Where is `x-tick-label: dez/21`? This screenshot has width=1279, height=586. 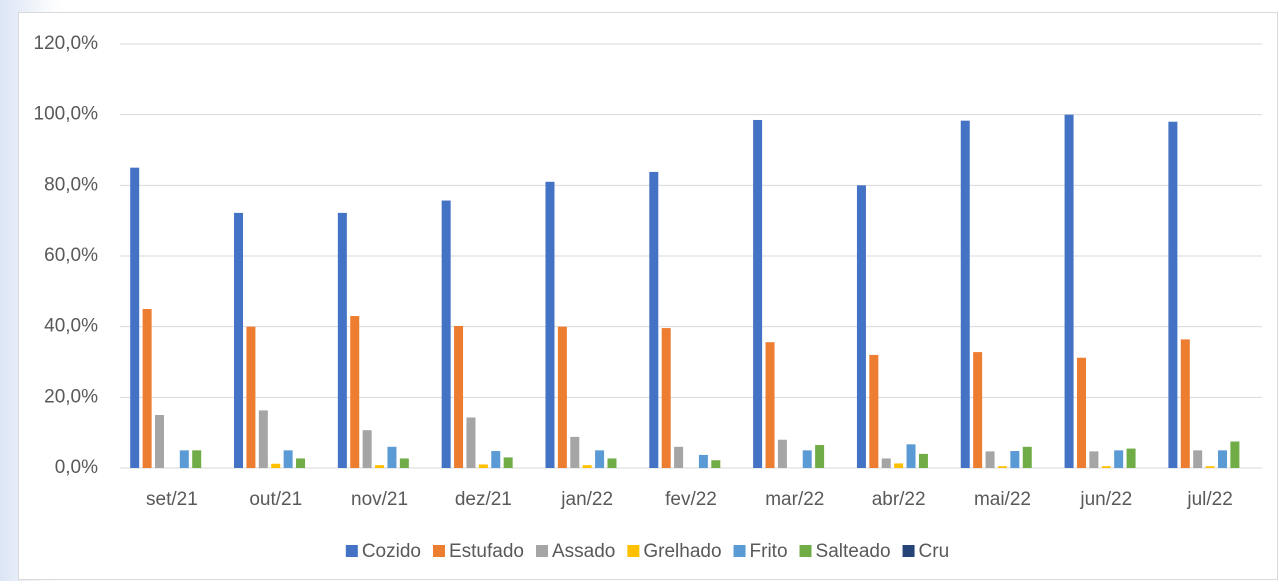
x-tick-label: dez/21 is located at coordinates (483, 499).